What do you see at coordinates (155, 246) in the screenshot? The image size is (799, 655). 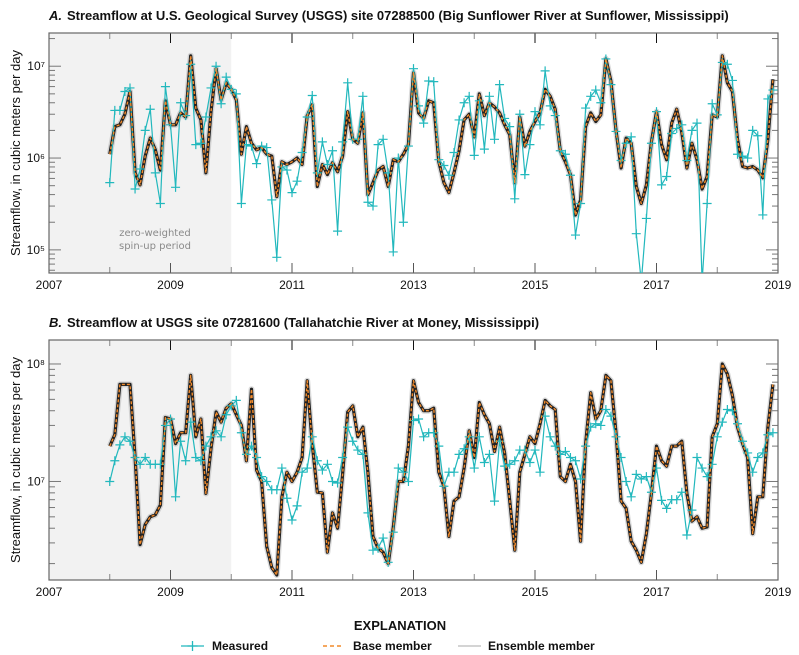 I see `spin-up-label-line2: spin-up period` at bounding box center [155, 246].